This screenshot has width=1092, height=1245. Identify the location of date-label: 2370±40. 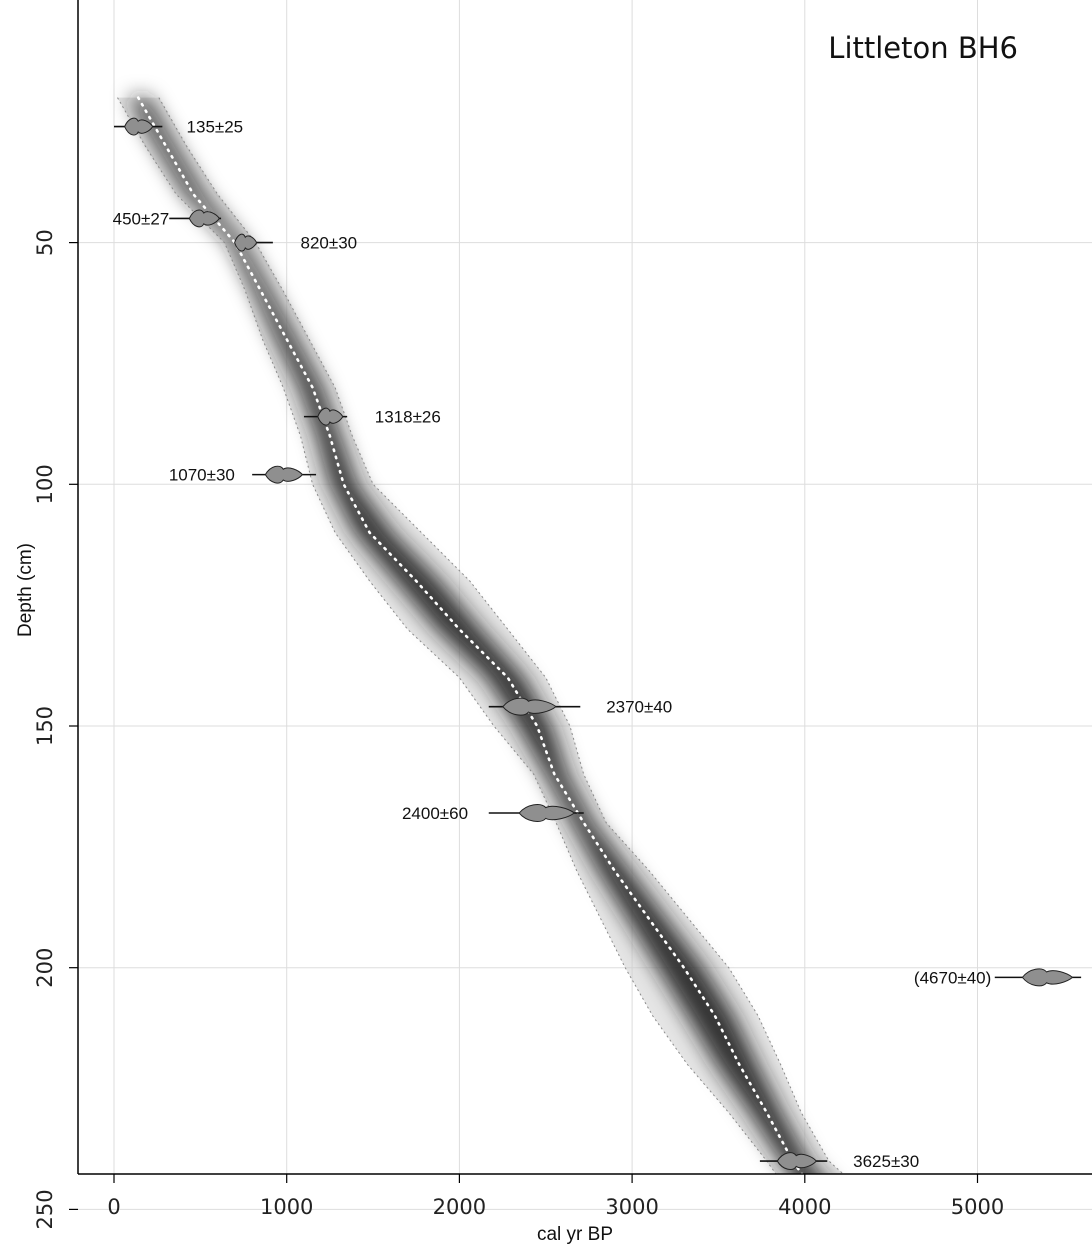
(639, 707).